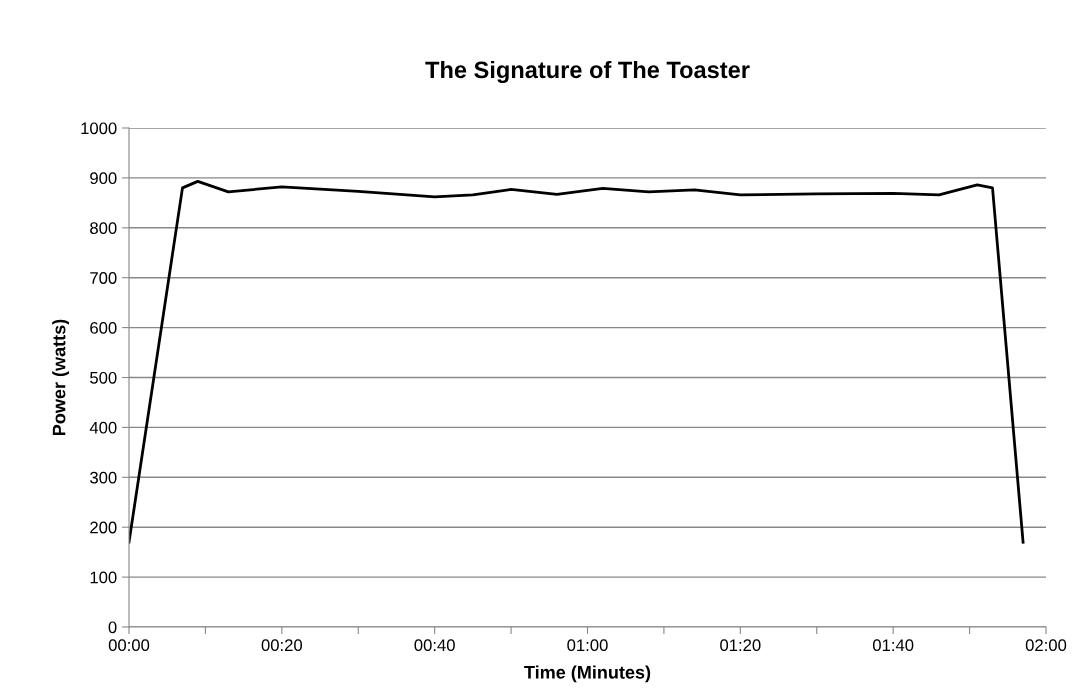 The height and width of the screenshot is (691, 1091). I want to click on y-tick-label: 400, so click(103, 427).